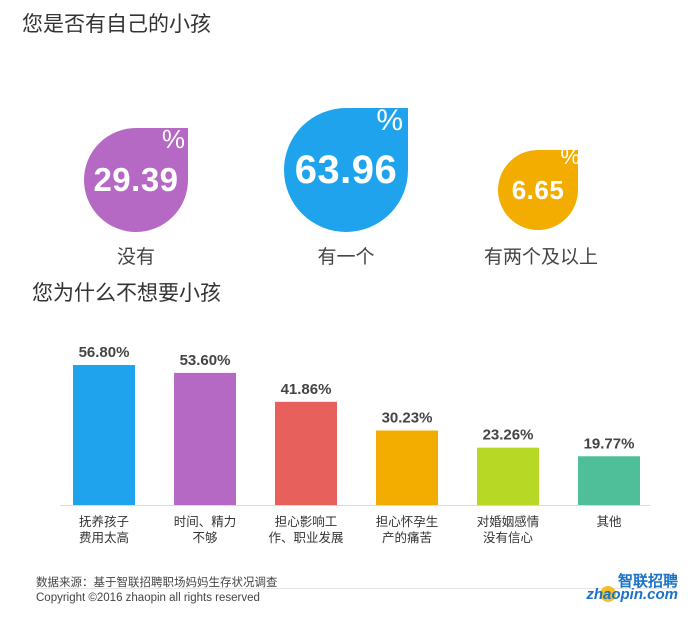 The width and height of the screenshot is (700, 621). I want to click on drop-two-plus-children: % 6.65, so click(539, 187).